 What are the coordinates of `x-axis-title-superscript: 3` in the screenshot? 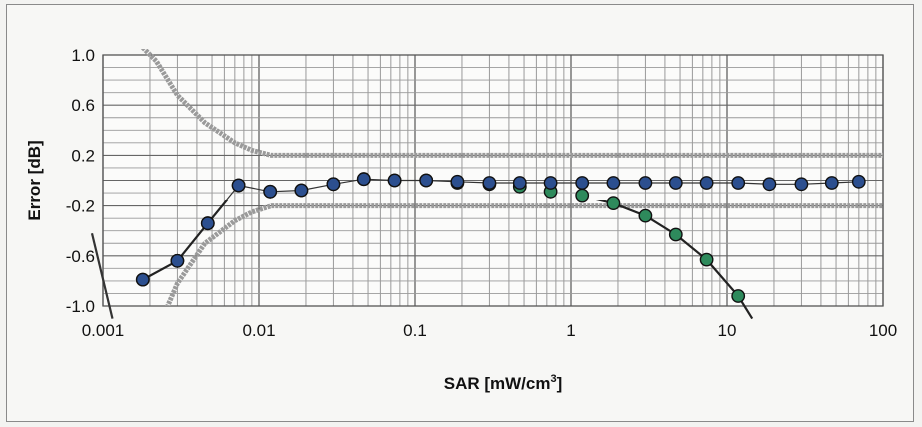 It's located at (553, 379).